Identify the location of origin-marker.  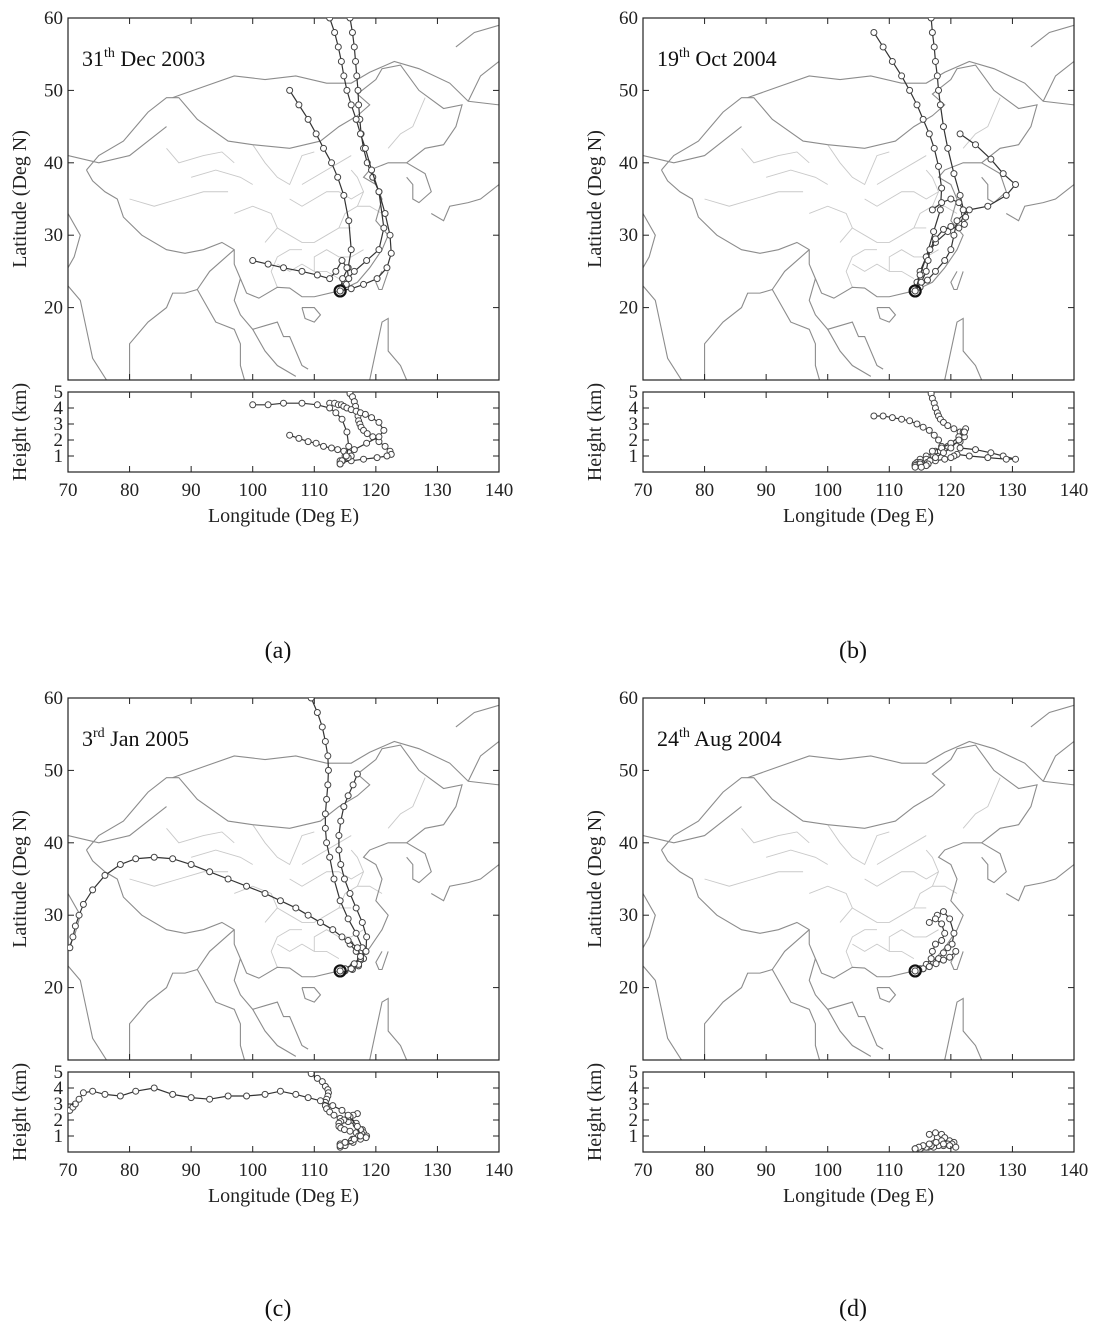
(340, 291).